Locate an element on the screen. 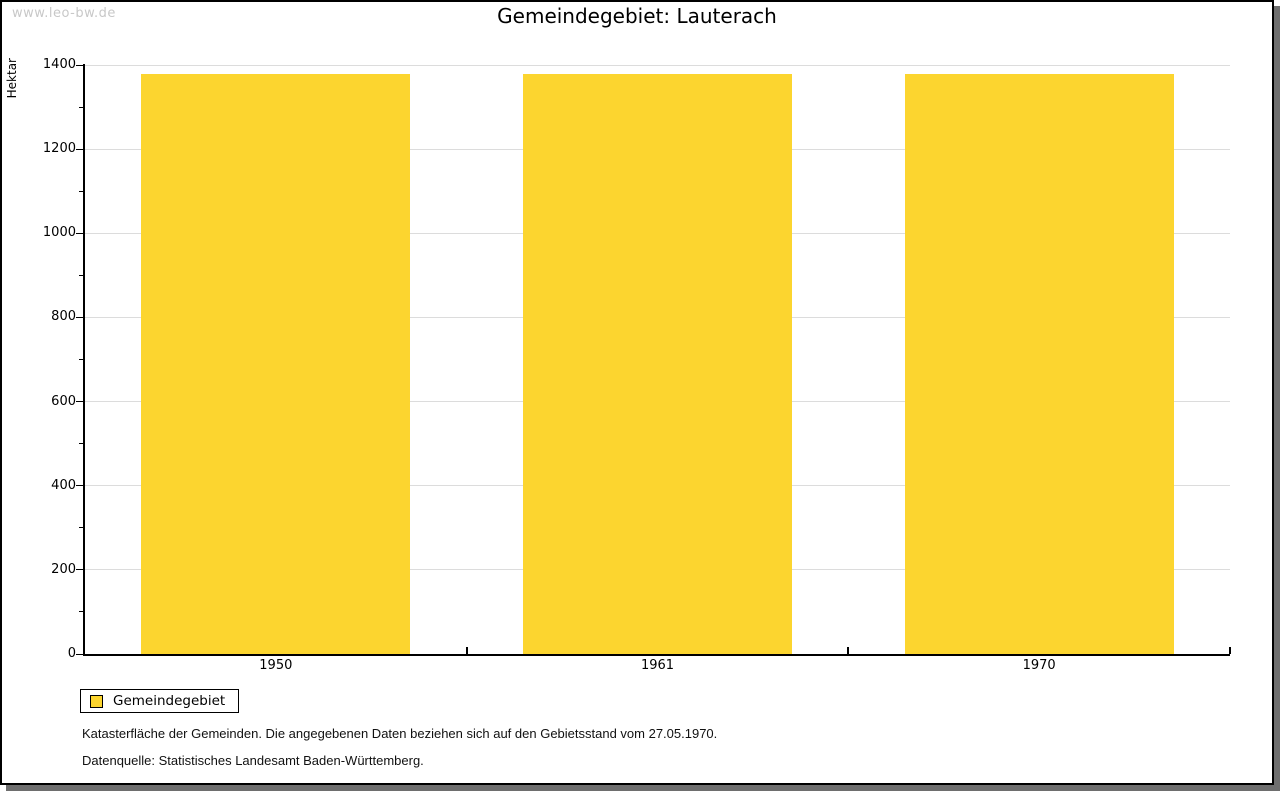 This screenshot has height=791, width=1280. x-tick-label-1970: 1970 is located at coordinates (1039, 665).